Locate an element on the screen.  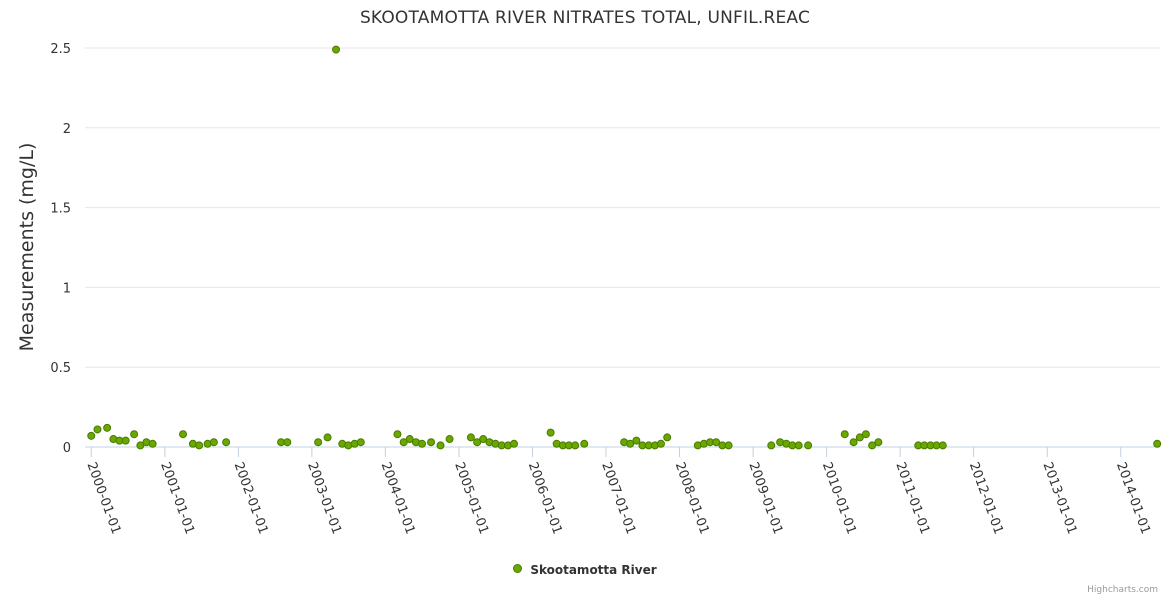
x-tick-label: 2014-01-01 is located at coordinates (1133, 498).